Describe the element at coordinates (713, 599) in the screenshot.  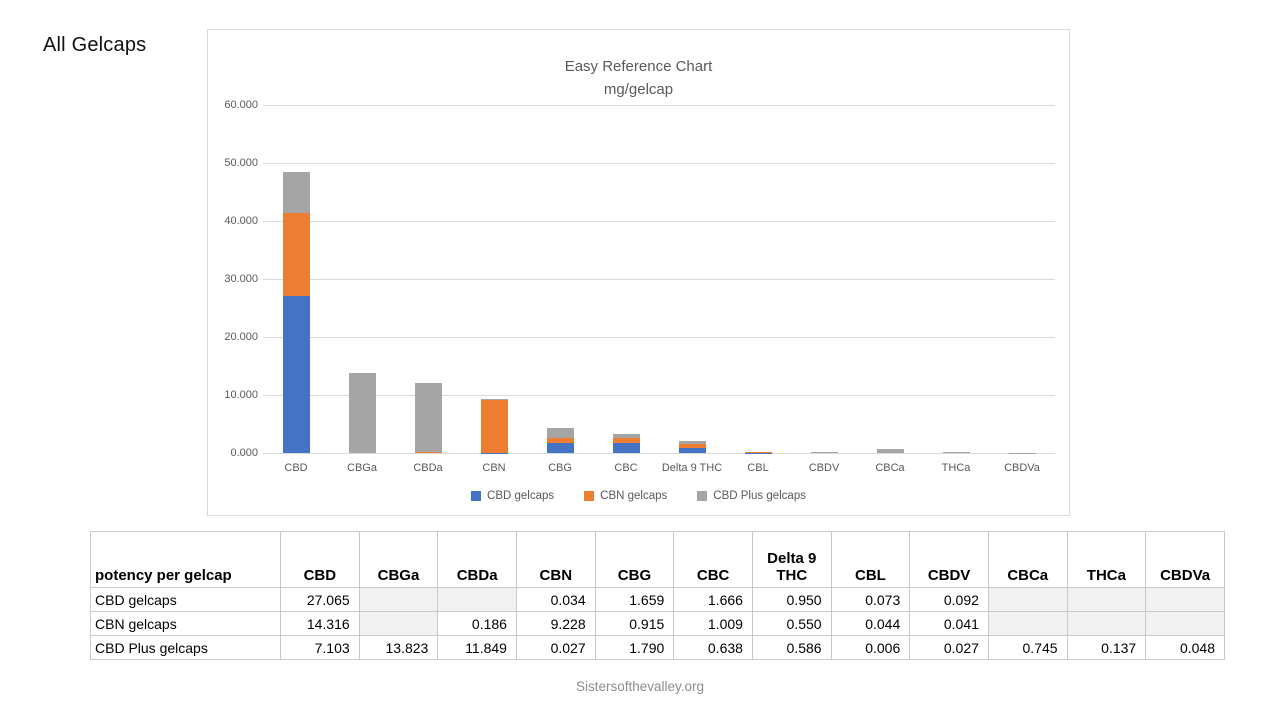
I see `table-cell: 1.666` at that location.